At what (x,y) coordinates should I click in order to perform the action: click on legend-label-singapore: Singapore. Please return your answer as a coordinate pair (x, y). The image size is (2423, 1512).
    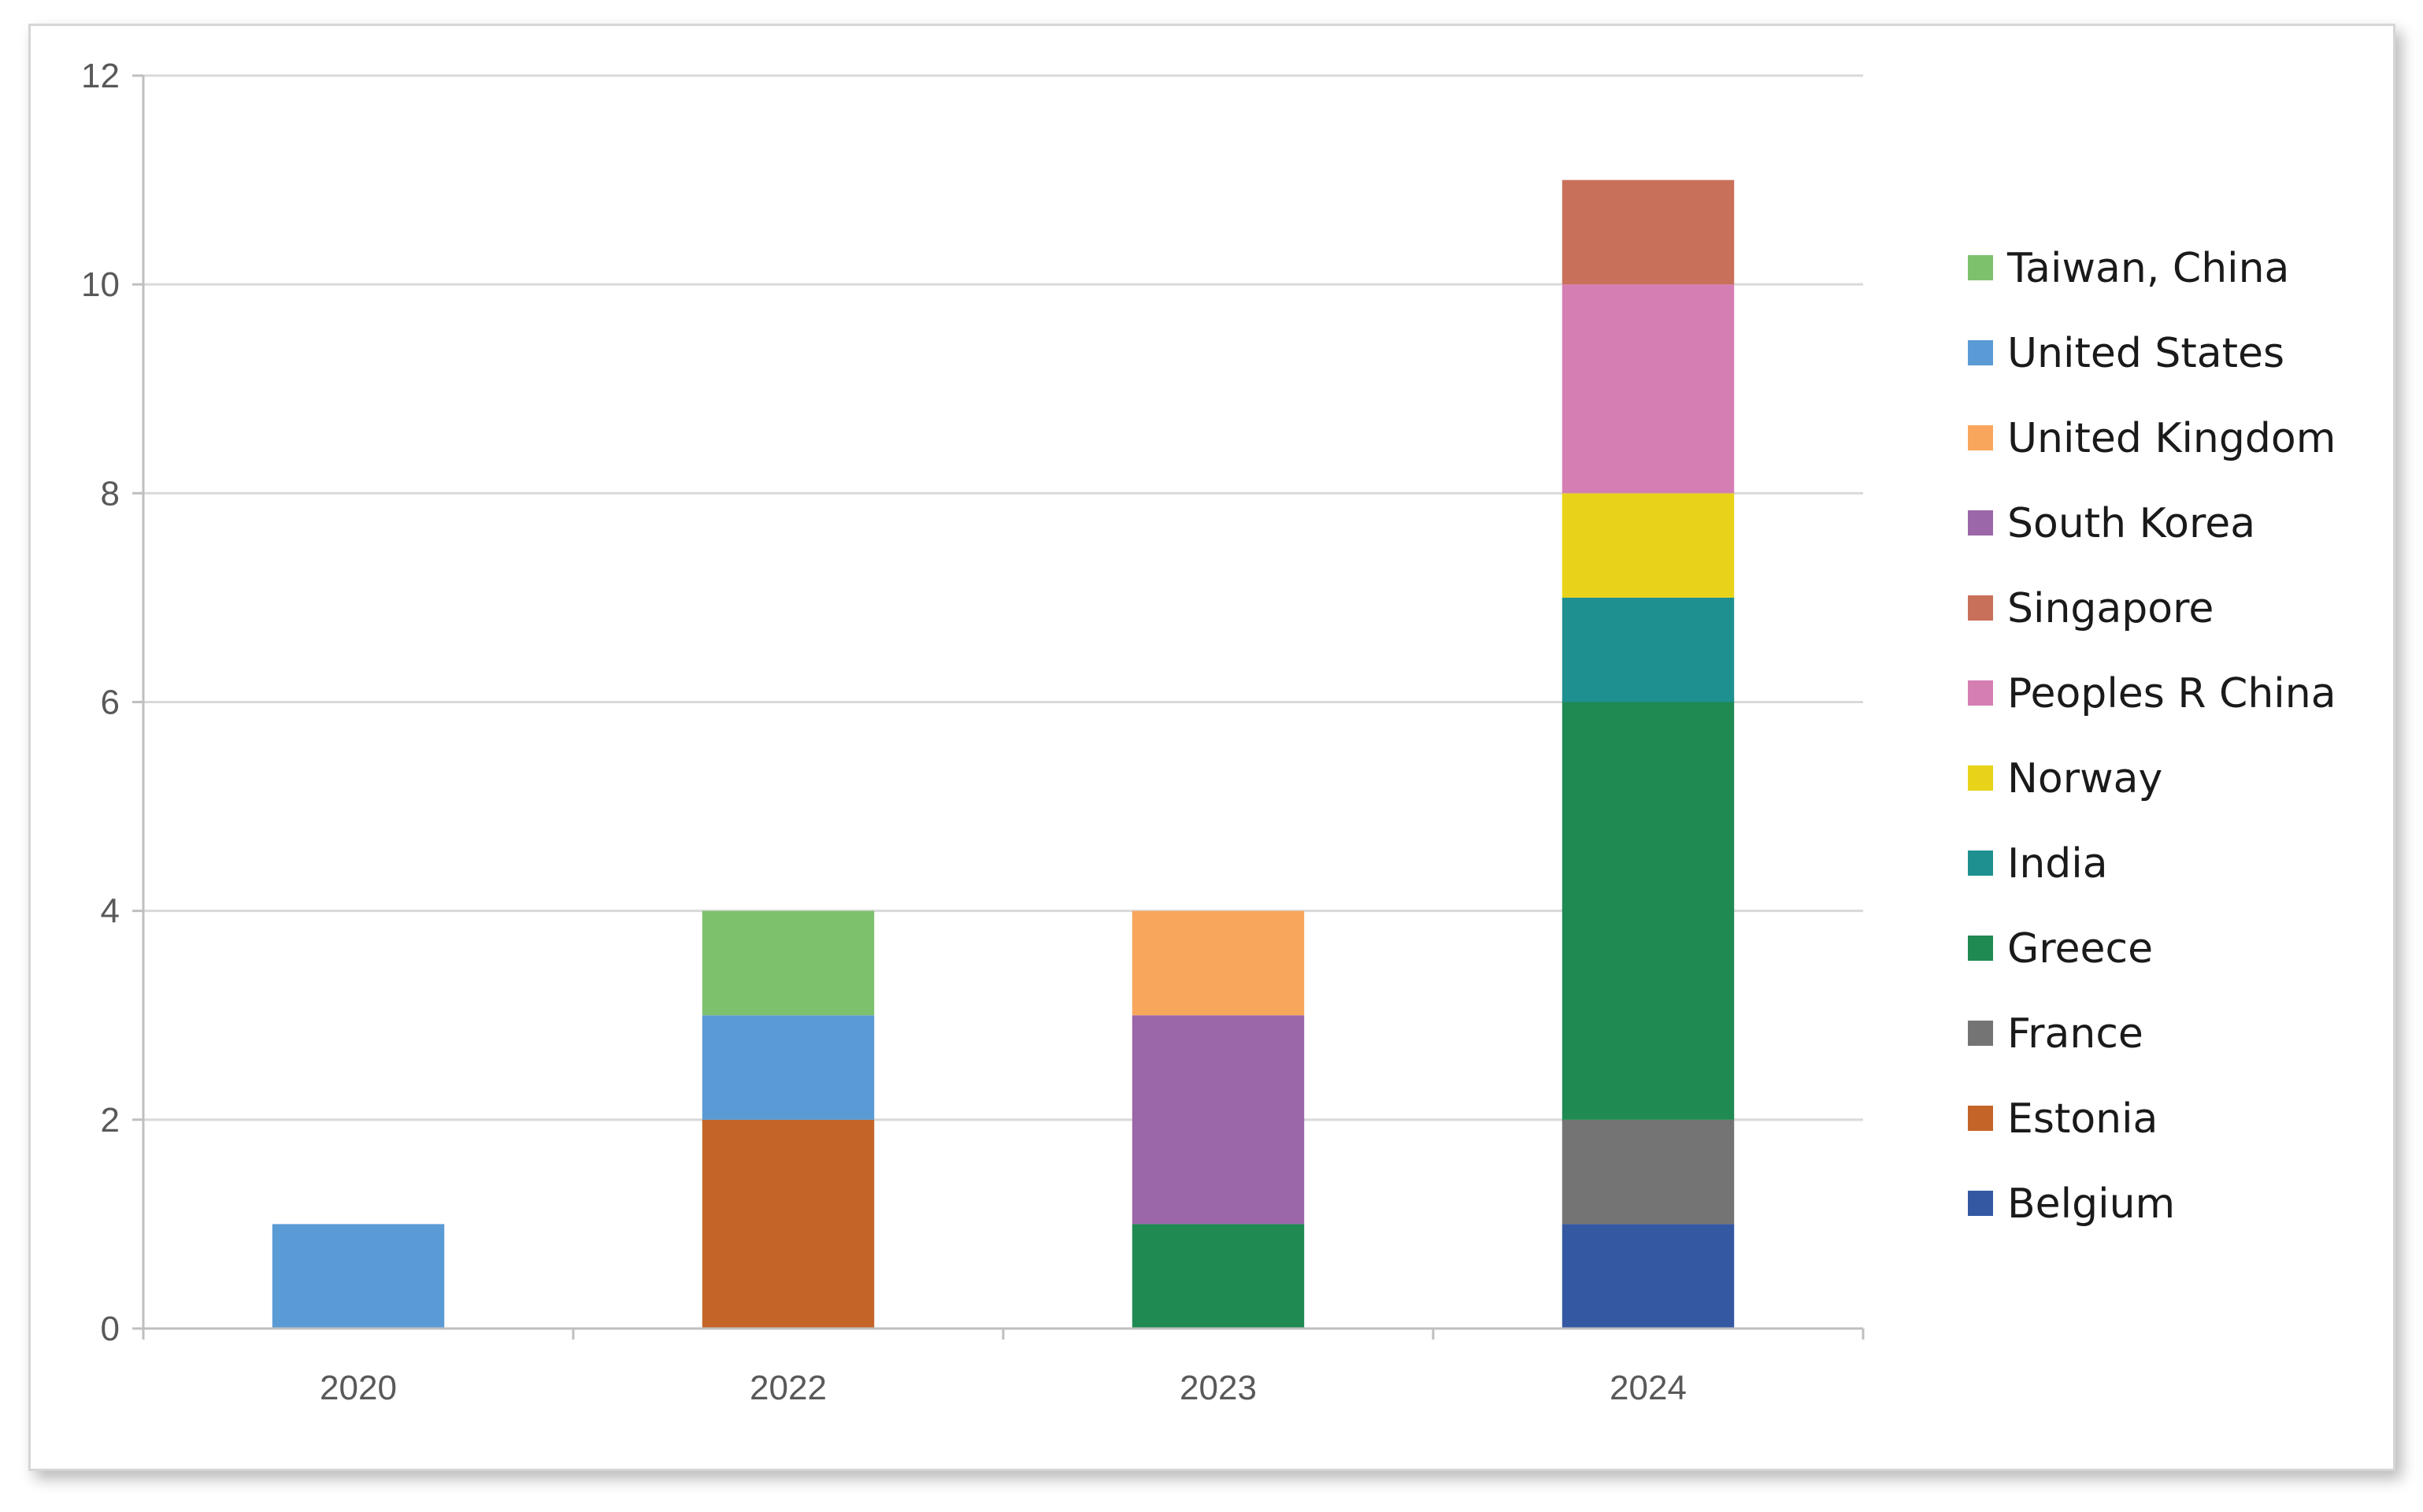
    Looking at the image, I should click on (2111, 608).